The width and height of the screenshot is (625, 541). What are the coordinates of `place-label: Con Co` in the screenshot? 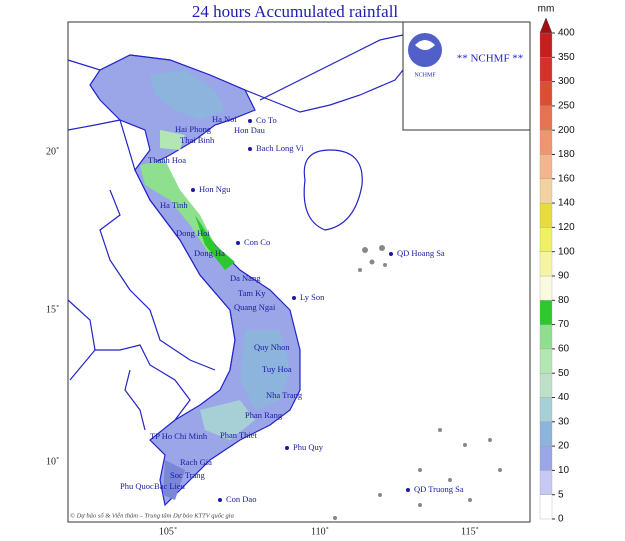 It's located at (257, 242).